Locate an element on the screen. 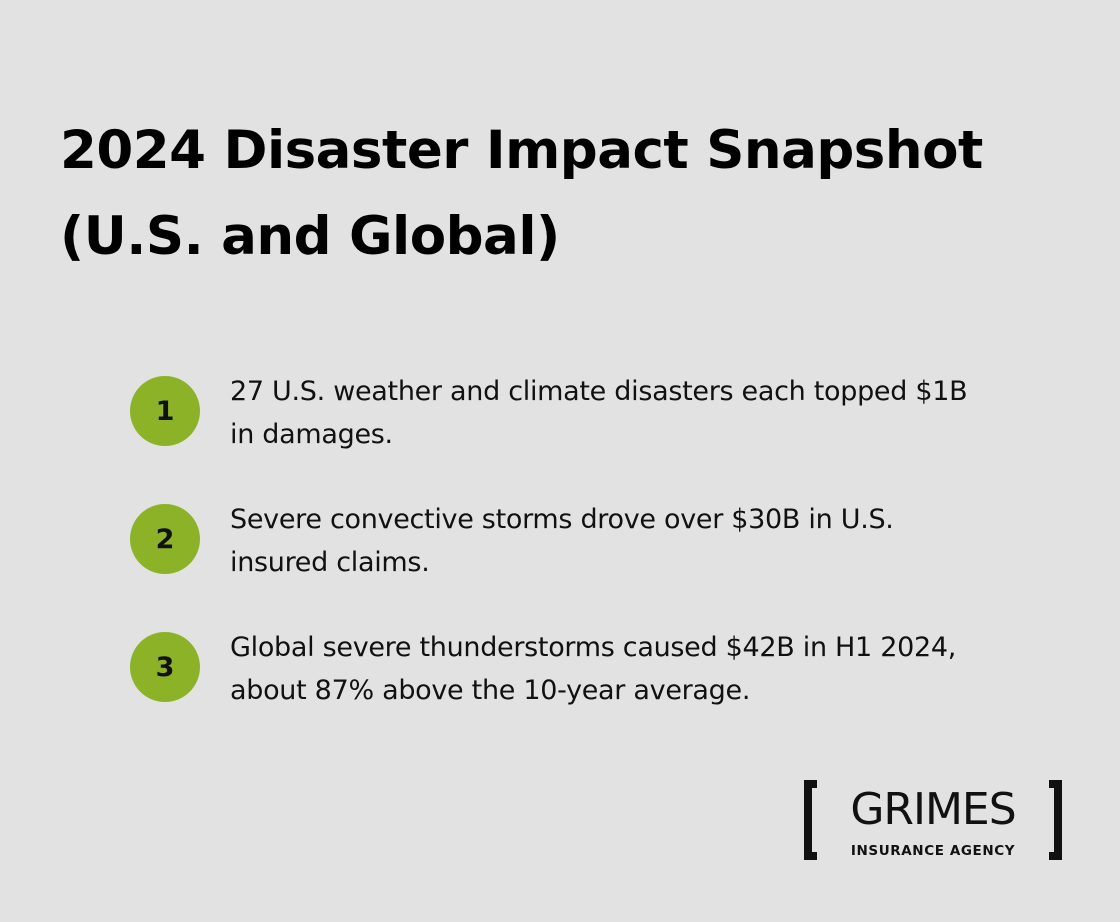 Image resolution: width=1120 pixels, height=922 pixels. item-text-line: in damages. is located at coordinates (311, 434).